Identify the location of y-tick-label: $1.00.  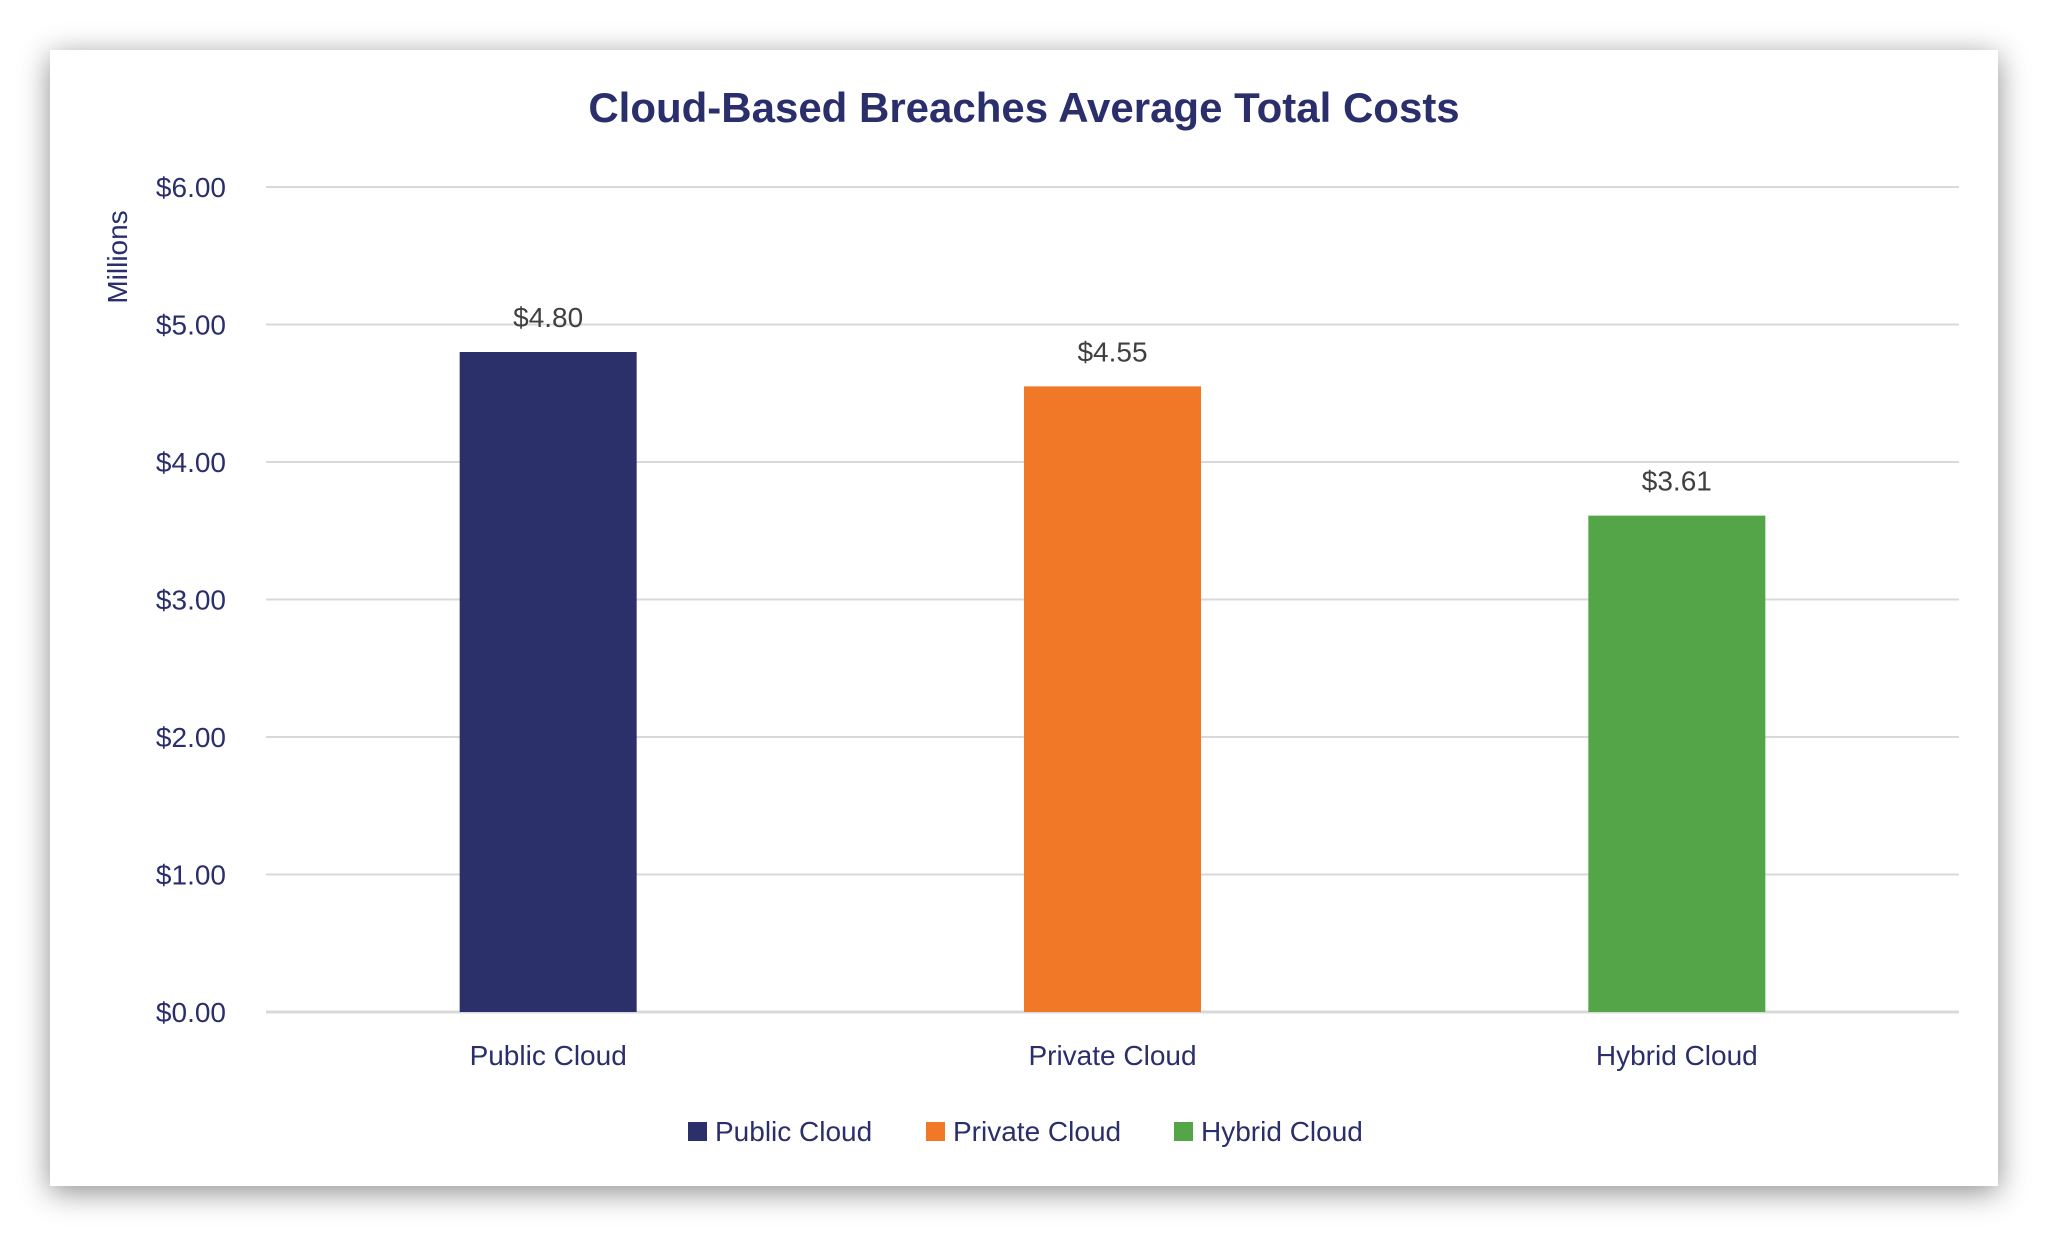
(191, 875).